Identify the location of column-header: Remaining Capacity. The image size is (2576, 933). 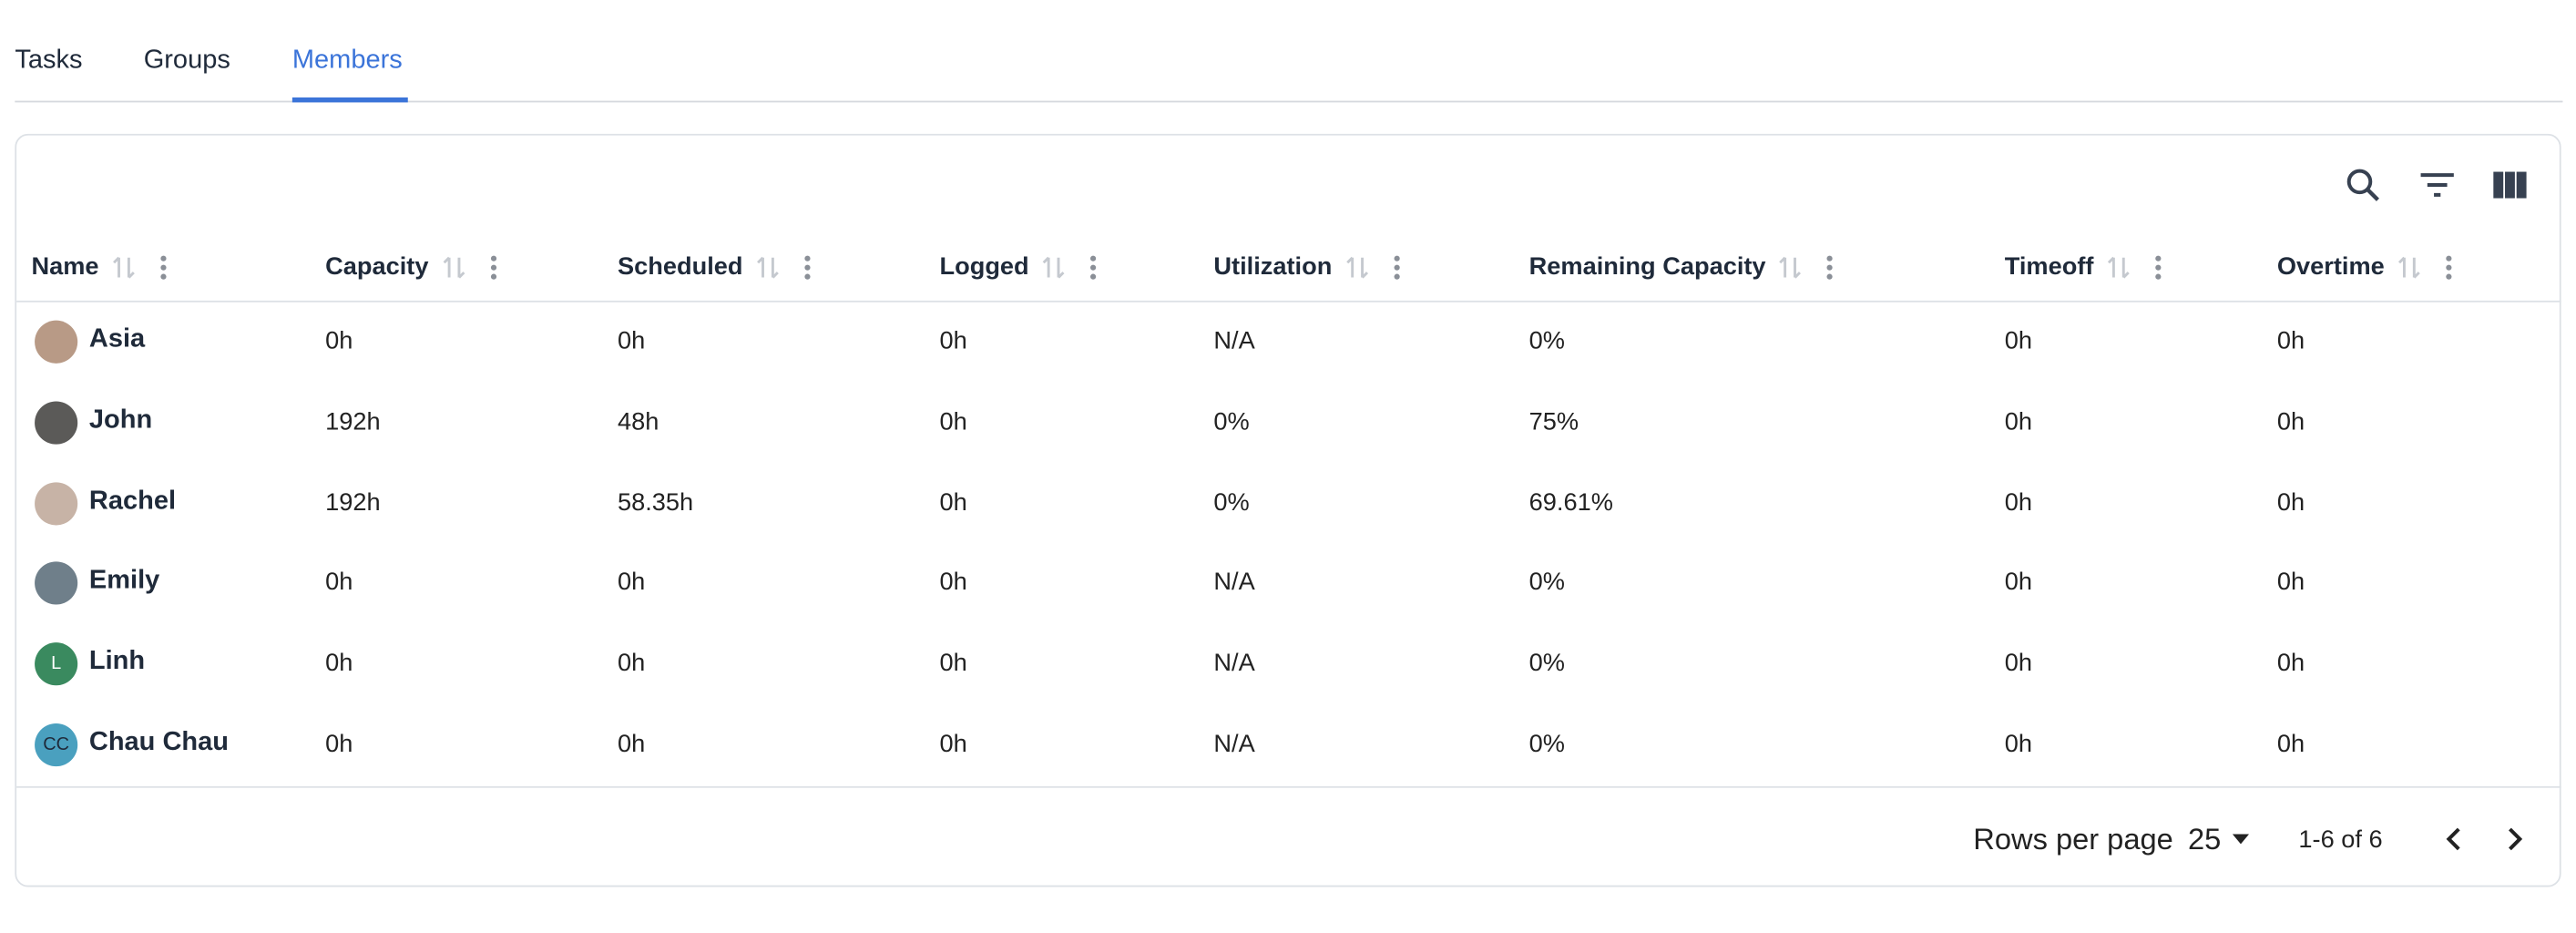
(1684, 266).